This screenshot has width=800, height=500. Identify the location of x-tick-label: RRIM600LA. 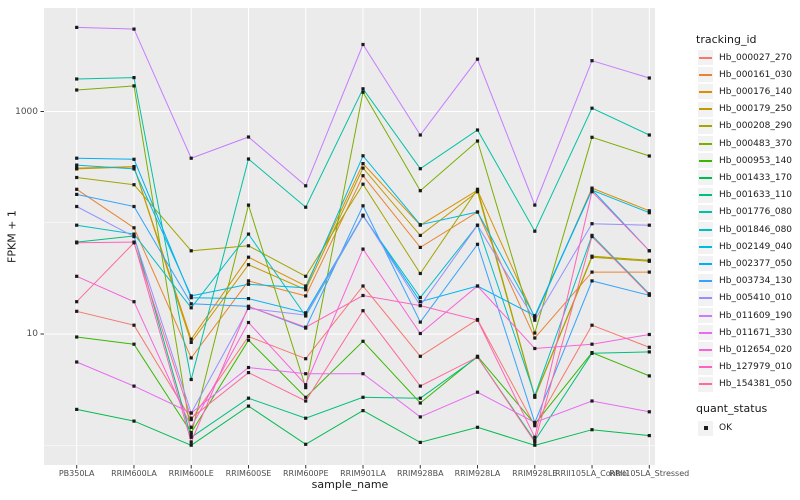
(134, 473).